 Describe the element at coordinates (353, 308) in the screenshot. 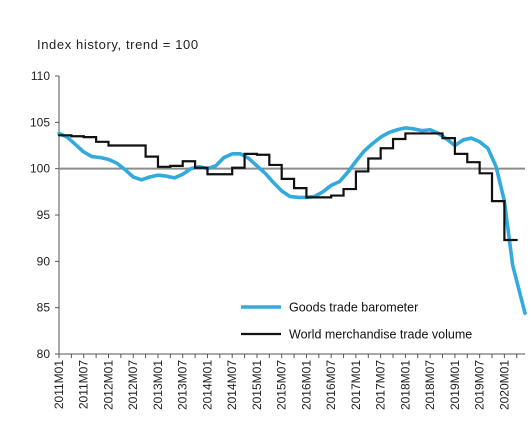

I see `legend-label: Goods trade barometer` at that location.